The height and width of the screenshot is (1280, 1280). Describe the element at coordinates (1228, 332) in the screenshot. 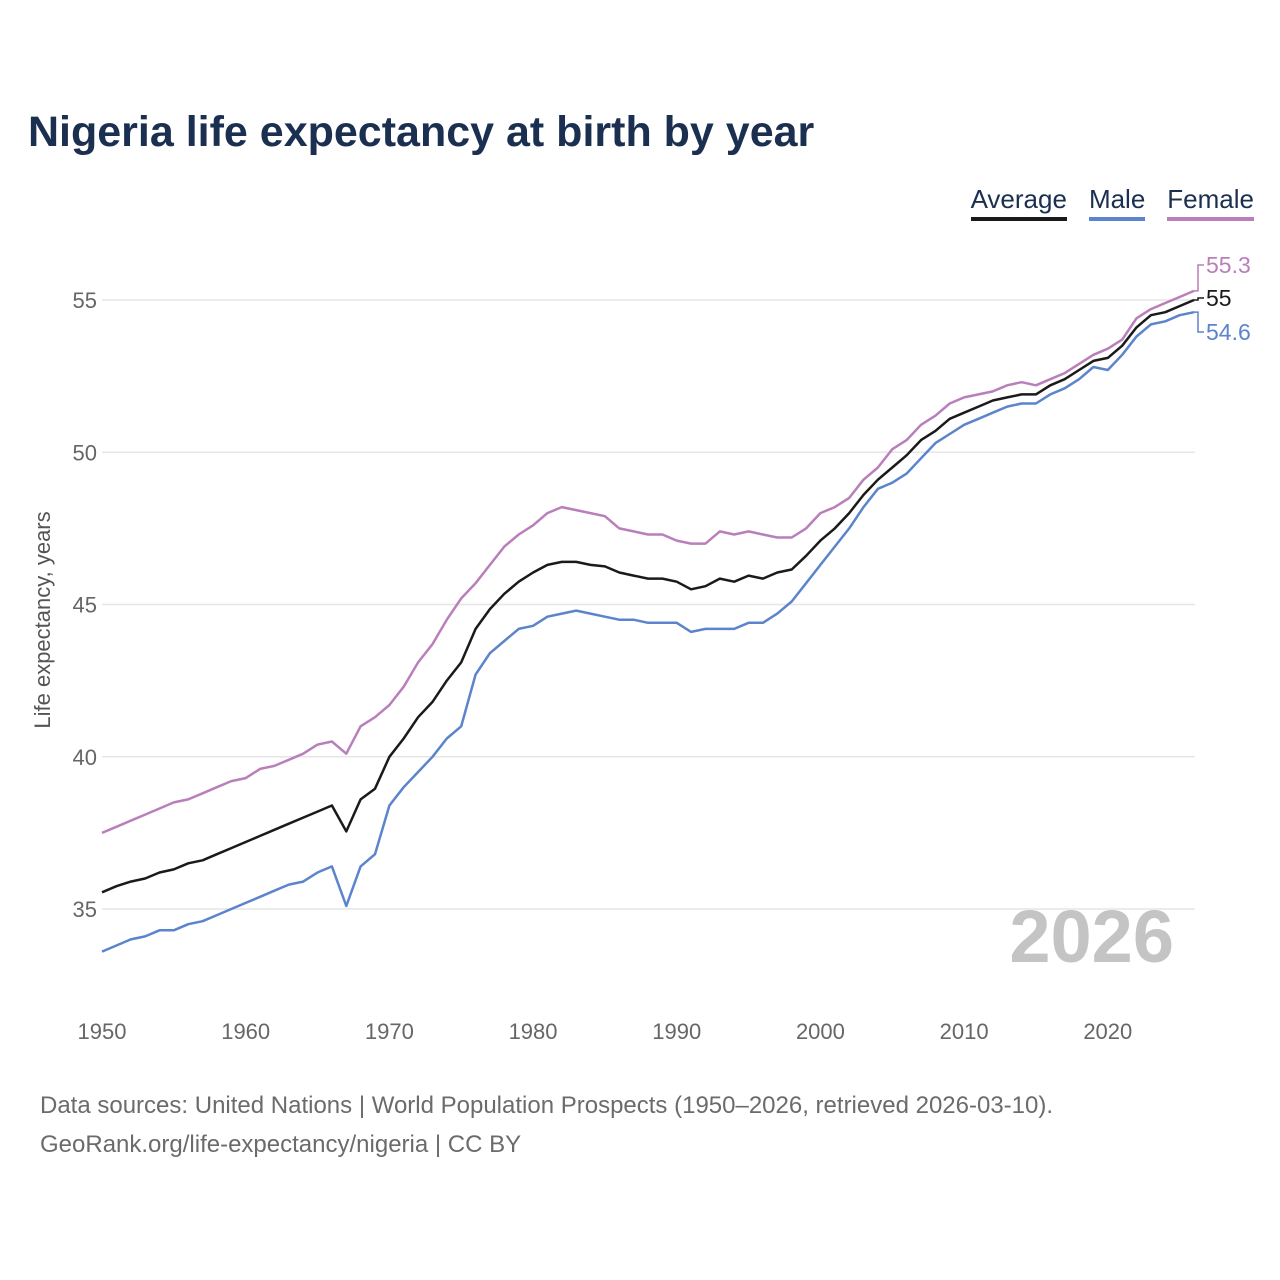

I see `end-label-male: 54.6` at that location.